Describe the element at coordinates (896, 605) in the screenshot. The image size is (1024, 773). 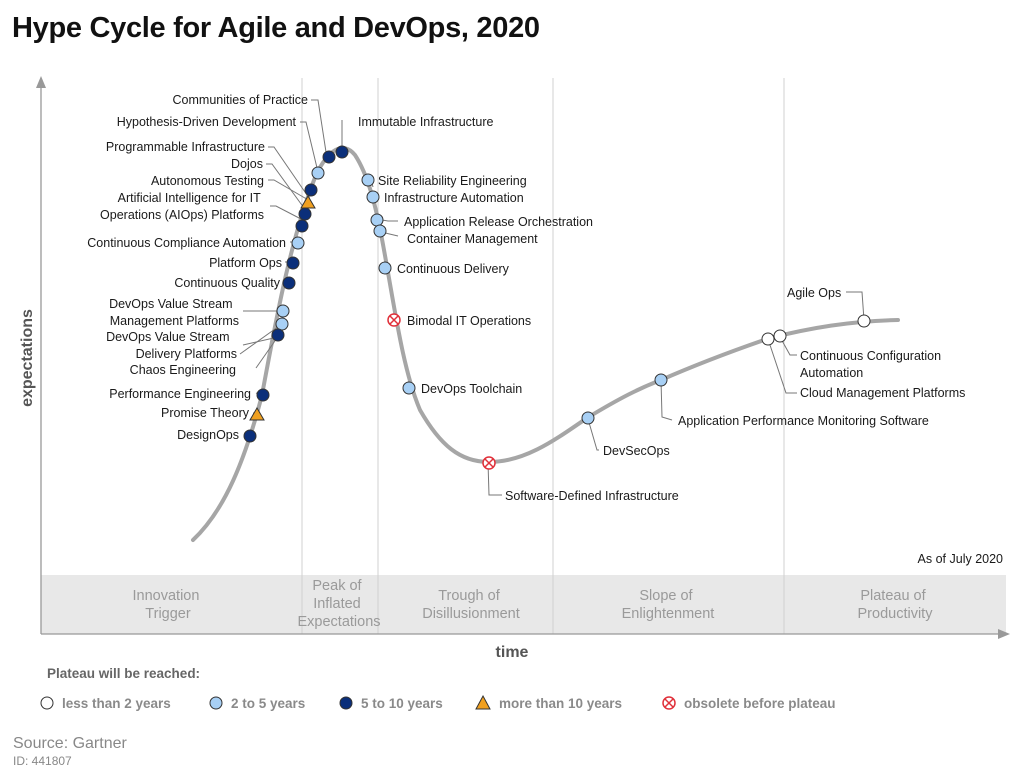
I see `phase-plateau: Plateau of Productivity` at that location.